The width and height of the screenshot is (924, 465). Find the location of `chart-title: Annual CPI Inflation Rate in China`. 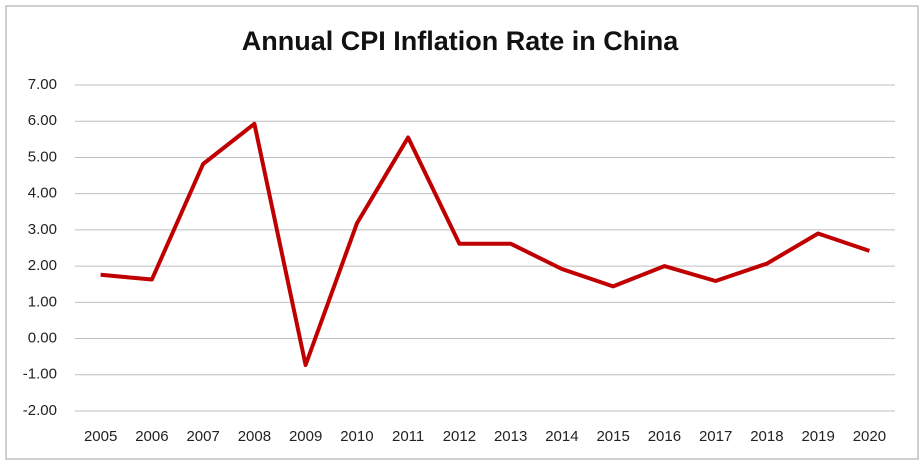

chart-title: Annual CPI Inflation Rate in China is located at coordinates (460, 41).